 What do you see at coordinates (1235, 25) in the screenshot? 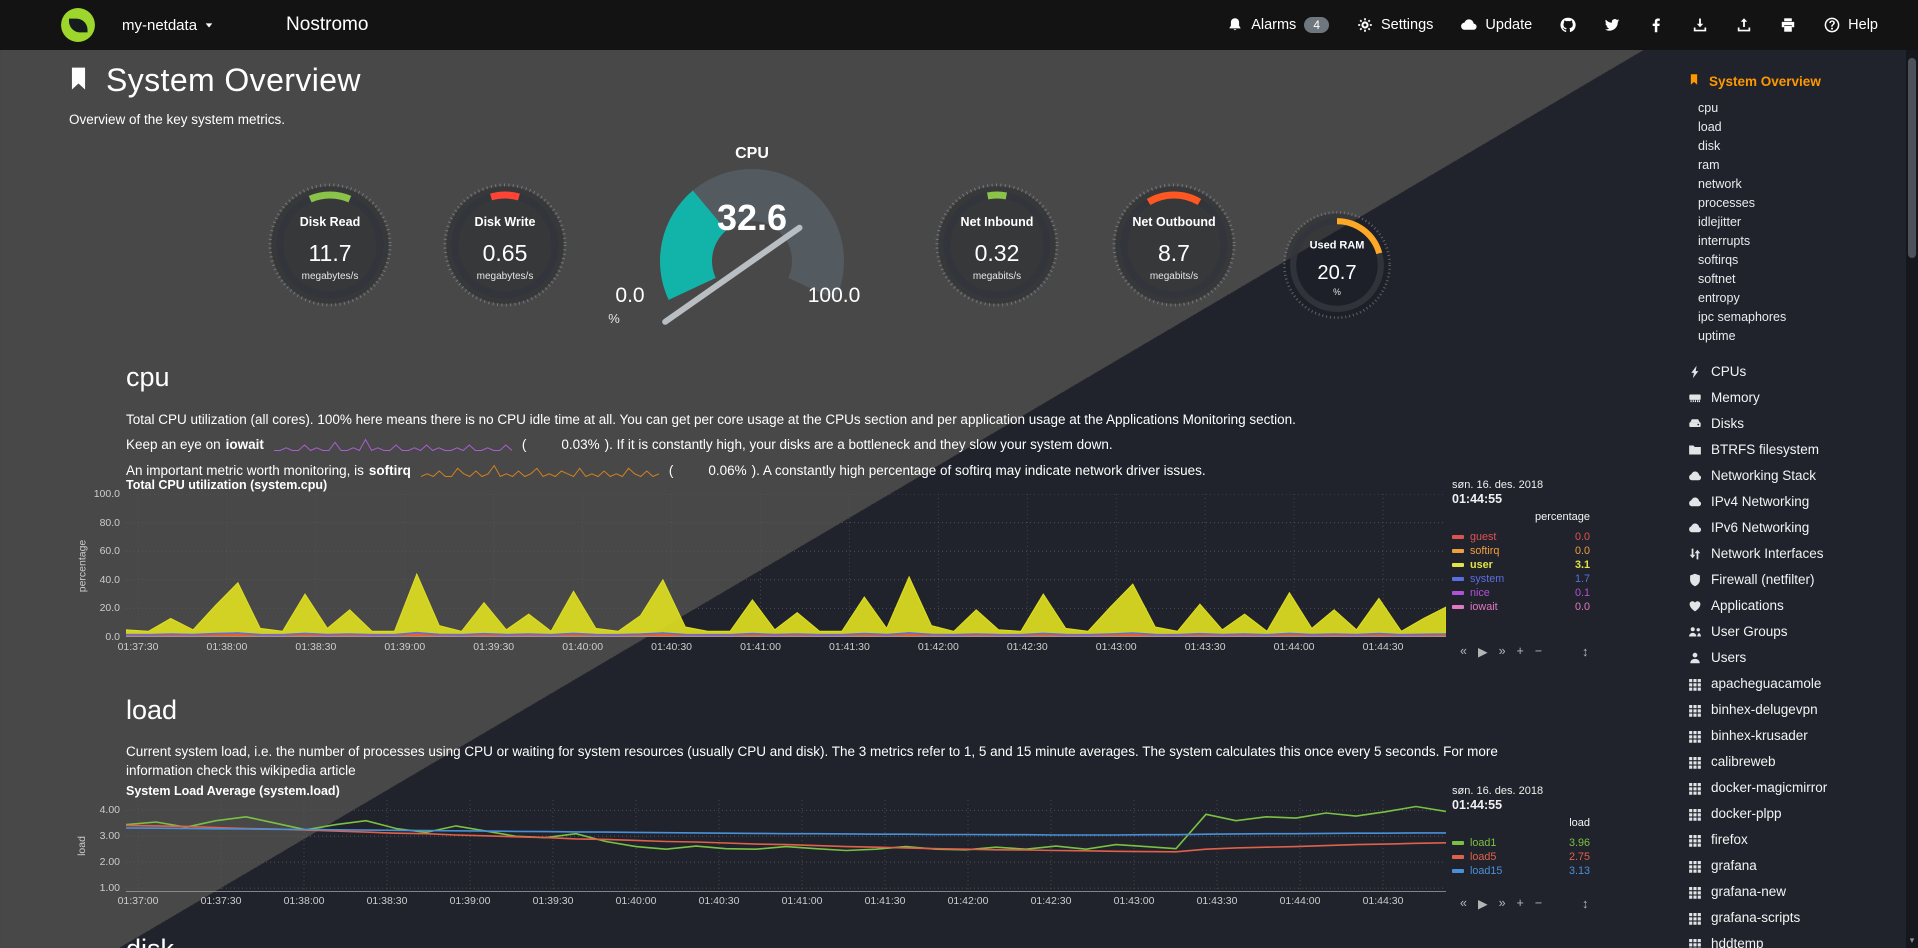
I see `bell-icon` at bounding box center [1235, 25].